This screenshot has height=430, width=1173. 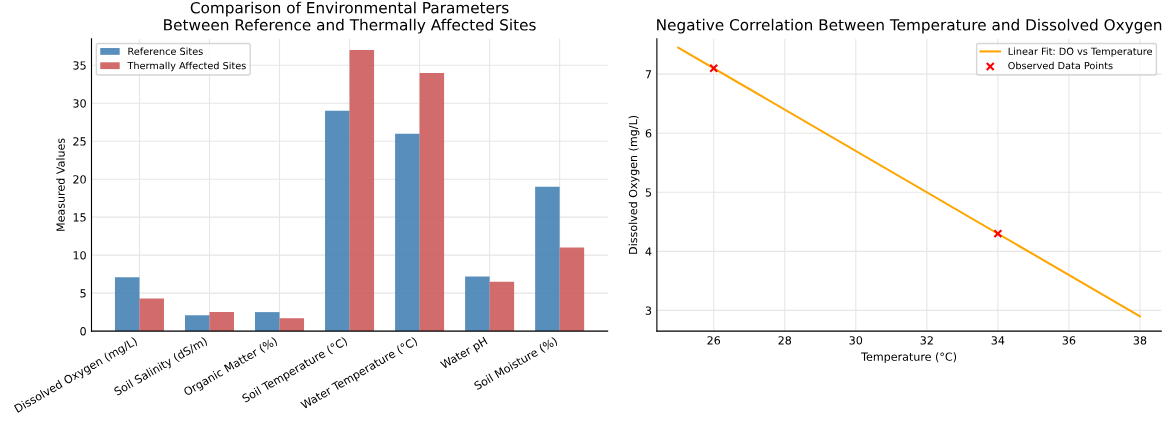 I want to click on chart-title: Negative Correlation Between Temperature and Dissolved Oxygen, so click(x=909, y=26).